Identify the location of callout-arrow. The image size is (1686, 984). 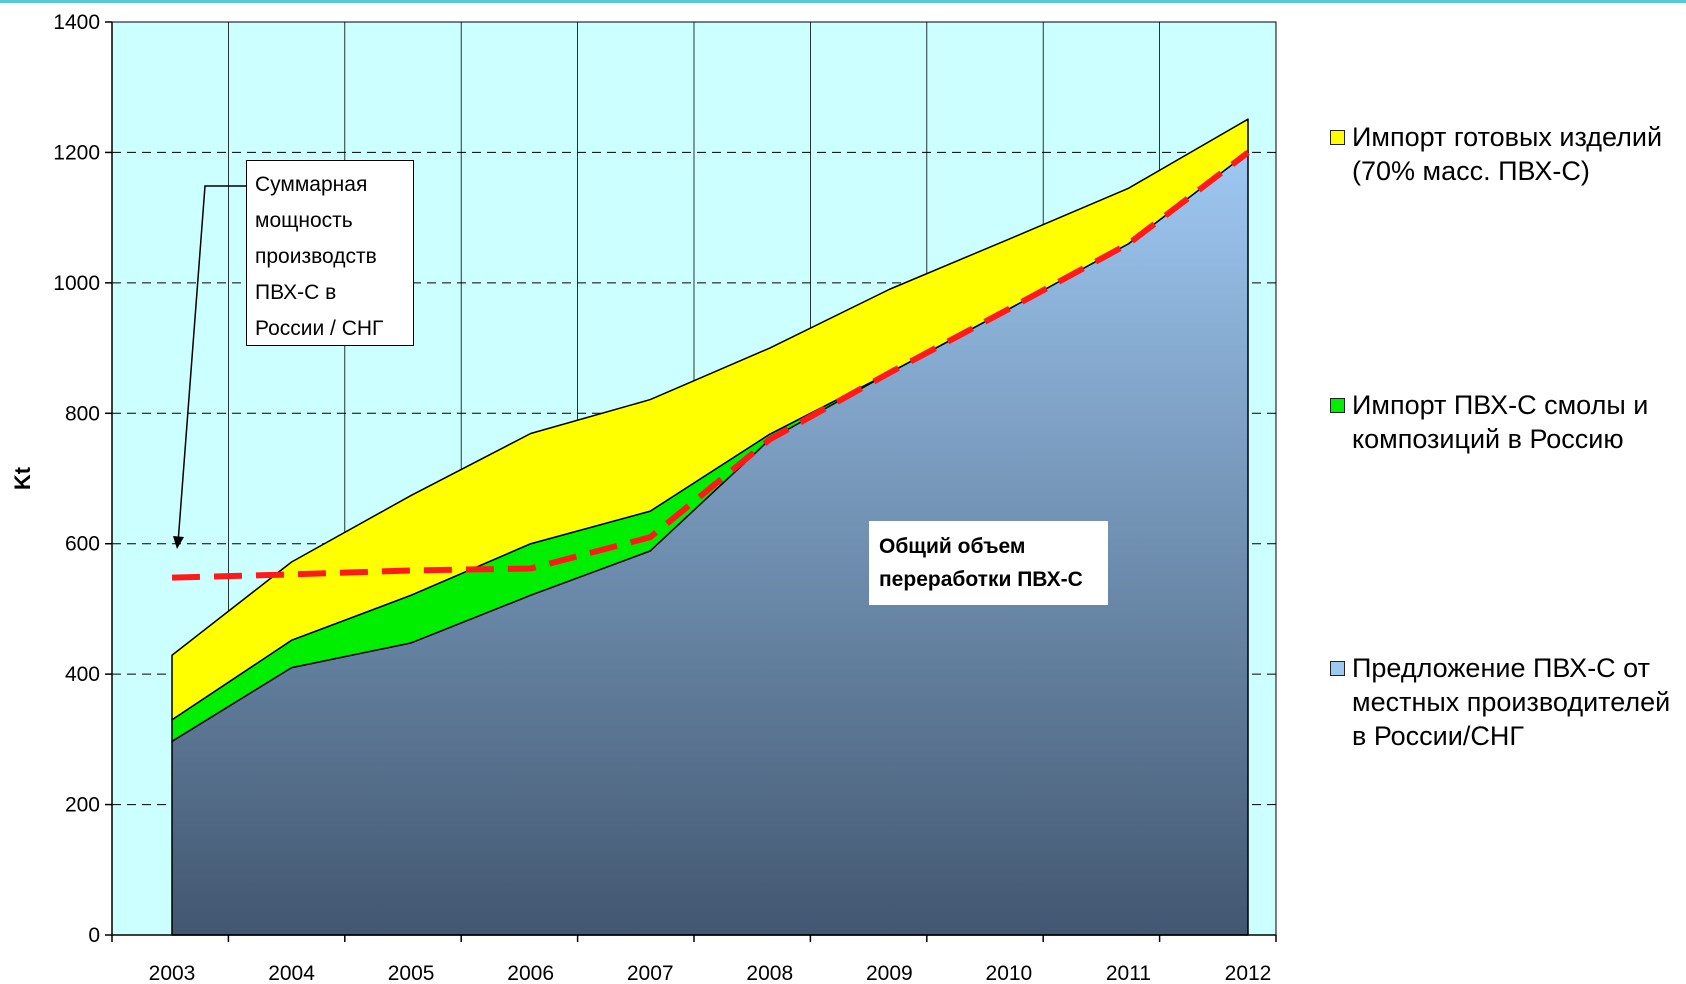
(209, 367).